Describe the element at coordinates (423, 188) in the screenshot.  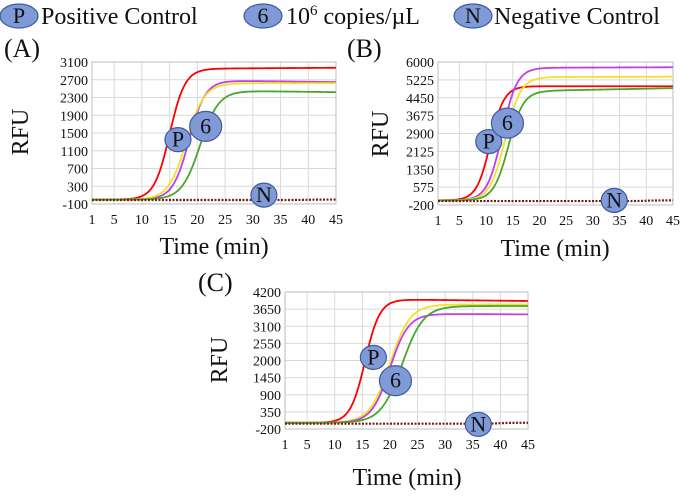
I see `y-tick-label: 575` at that location.